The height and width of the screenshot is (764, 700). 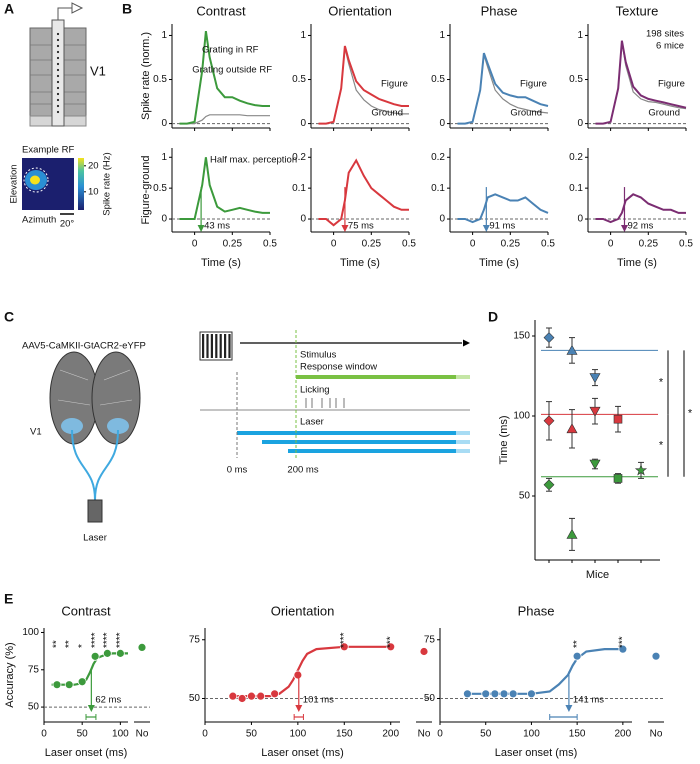 I want to click on response-window-end, so click(x=463, y=377).